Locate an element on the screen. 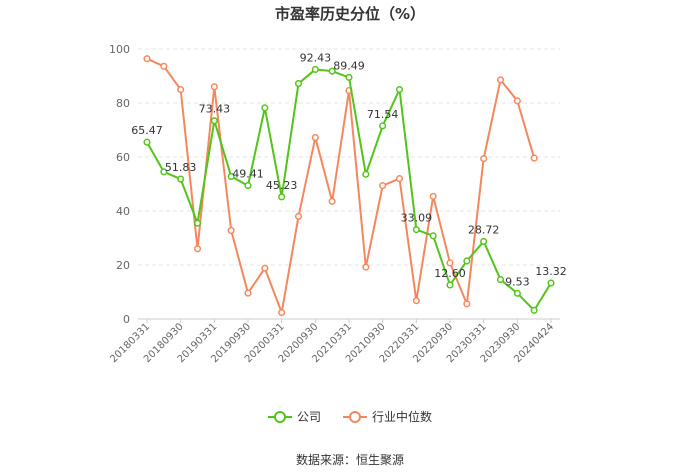 The image size is (700, 474). legend-label-company: 公司 is located at coordinates (308, 417).